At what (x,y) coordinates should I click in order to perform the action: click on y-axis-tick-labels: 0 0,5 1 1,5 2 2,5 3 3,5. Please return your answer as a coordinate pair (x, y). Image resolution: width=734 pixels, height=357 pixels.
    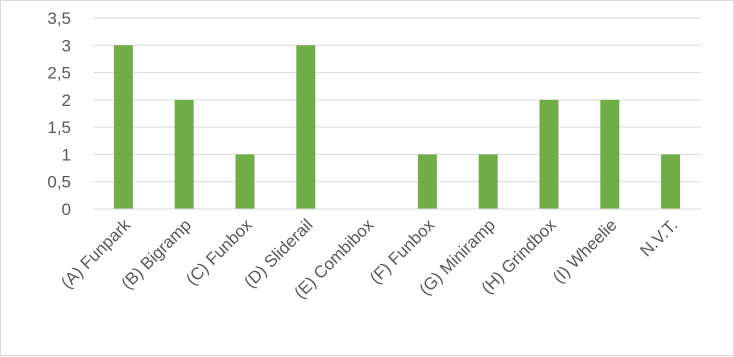
    Looking at the image, I should click on (59, 114).